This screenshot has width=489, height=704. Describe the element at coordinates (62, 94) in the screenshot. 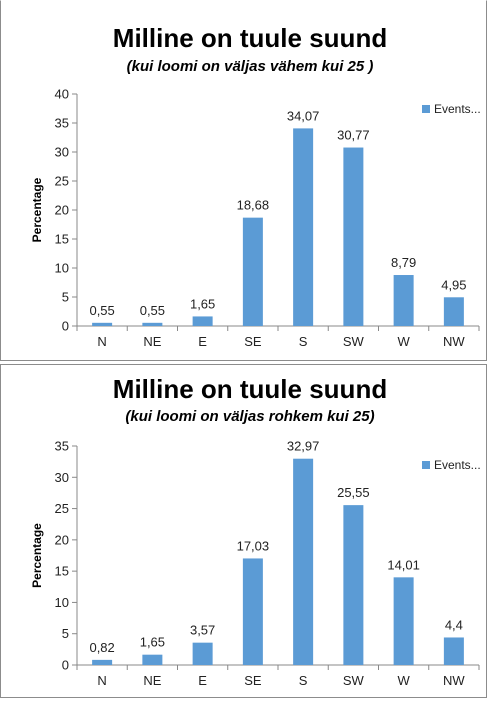

I see `y-tick-label: 40` at that location.